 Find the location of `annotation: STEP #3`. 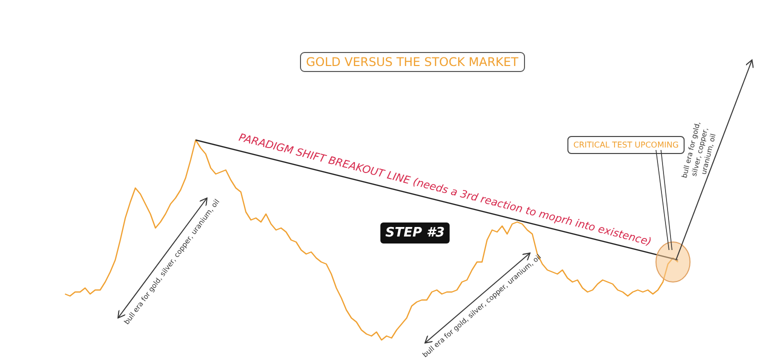

annotation: STEP #3 is located at coordinates (415, 233).